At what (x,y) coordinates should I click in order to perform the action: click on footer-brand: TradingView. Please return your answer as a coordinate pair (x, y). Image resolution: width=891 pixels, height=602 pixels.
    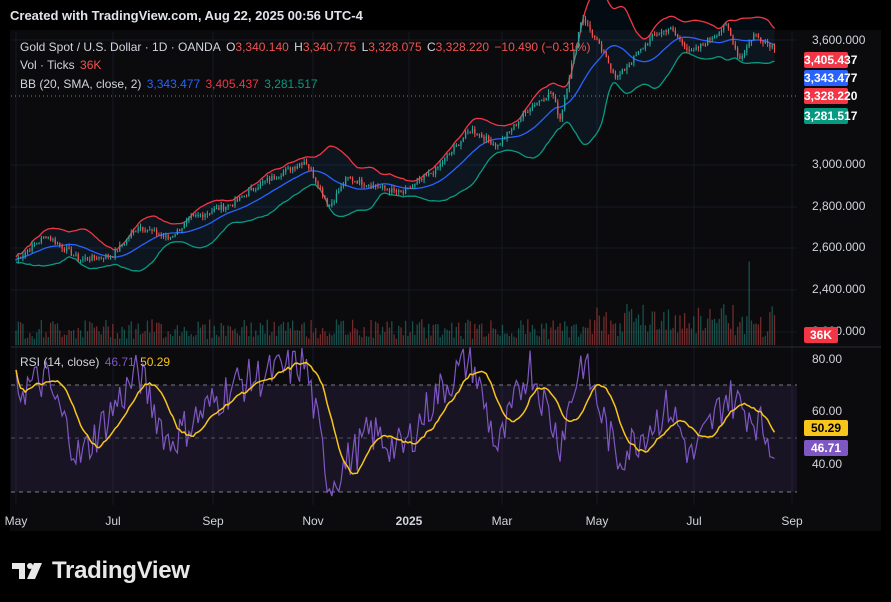
    Looking at the image, I should click on (101, 571).